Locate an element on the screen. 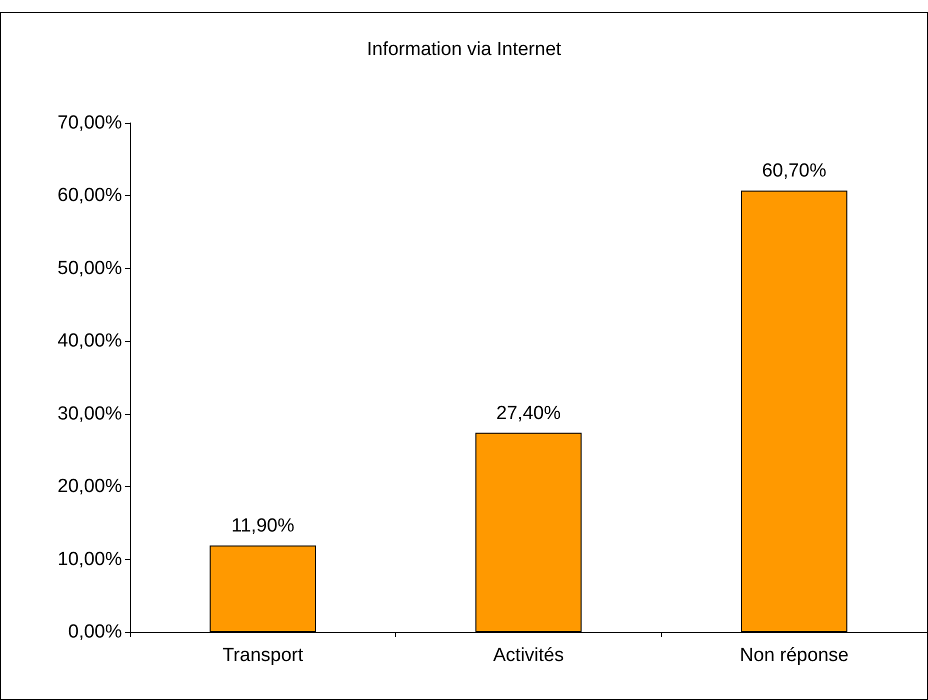 The height and width of the screenshot is (700, 928). y-tick-label: 60,00% is located at coordinates (90, 195).